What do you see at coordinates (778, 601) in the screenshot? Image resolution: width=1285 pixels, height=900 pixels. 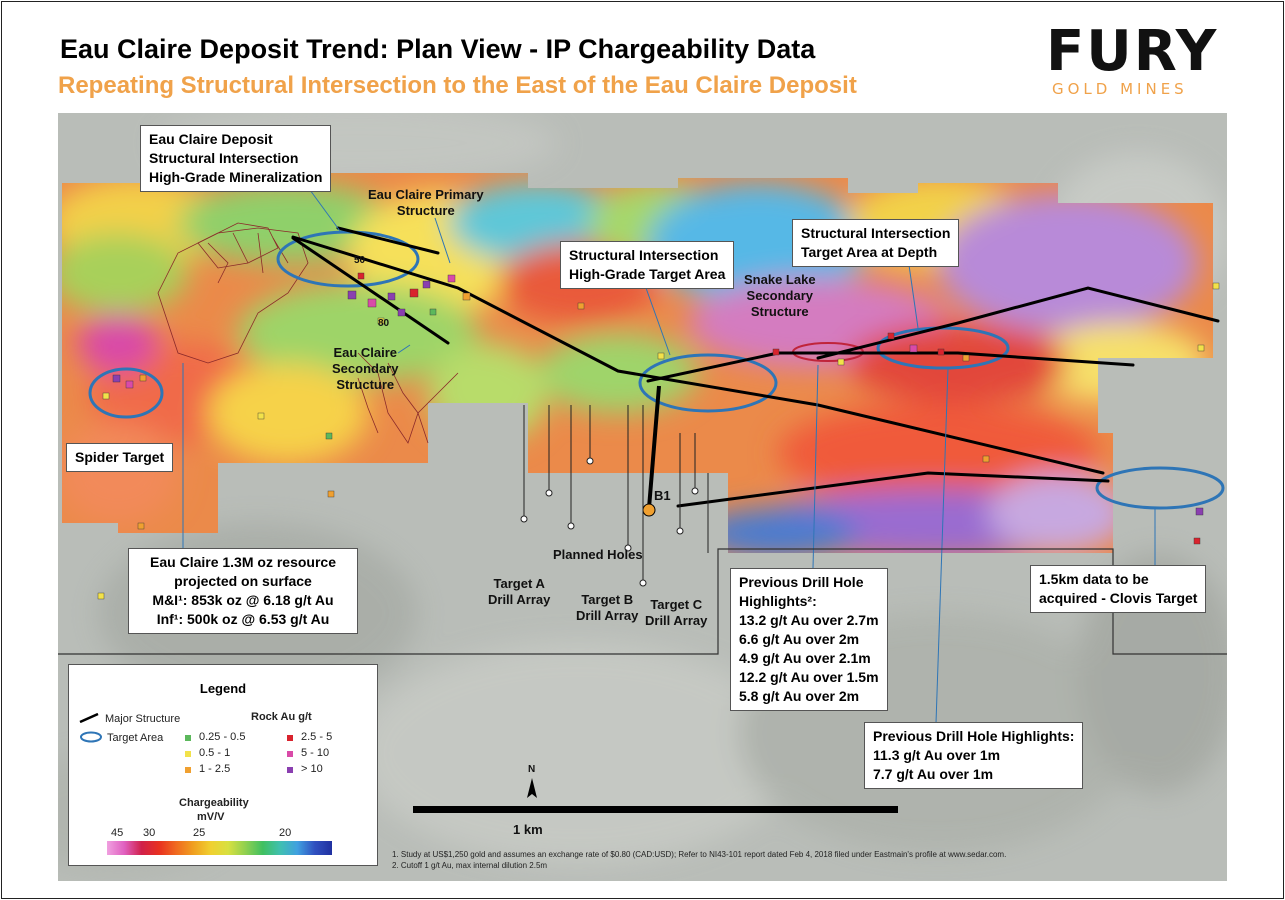 I see `drill1-line2: Highlights²:` at bounding box center [778, 601].